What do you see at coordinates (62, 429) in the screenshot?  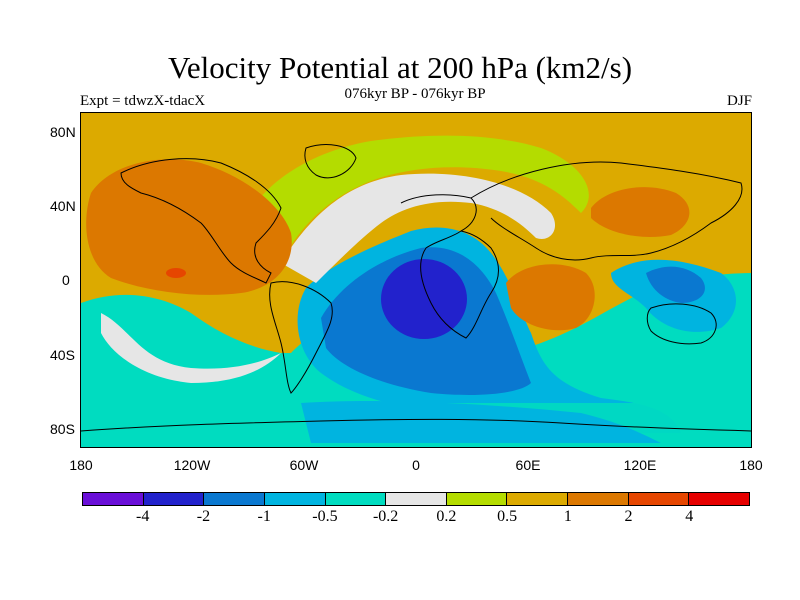 I see `lat-label-80s: 80S` at bounding box center [62, 429].